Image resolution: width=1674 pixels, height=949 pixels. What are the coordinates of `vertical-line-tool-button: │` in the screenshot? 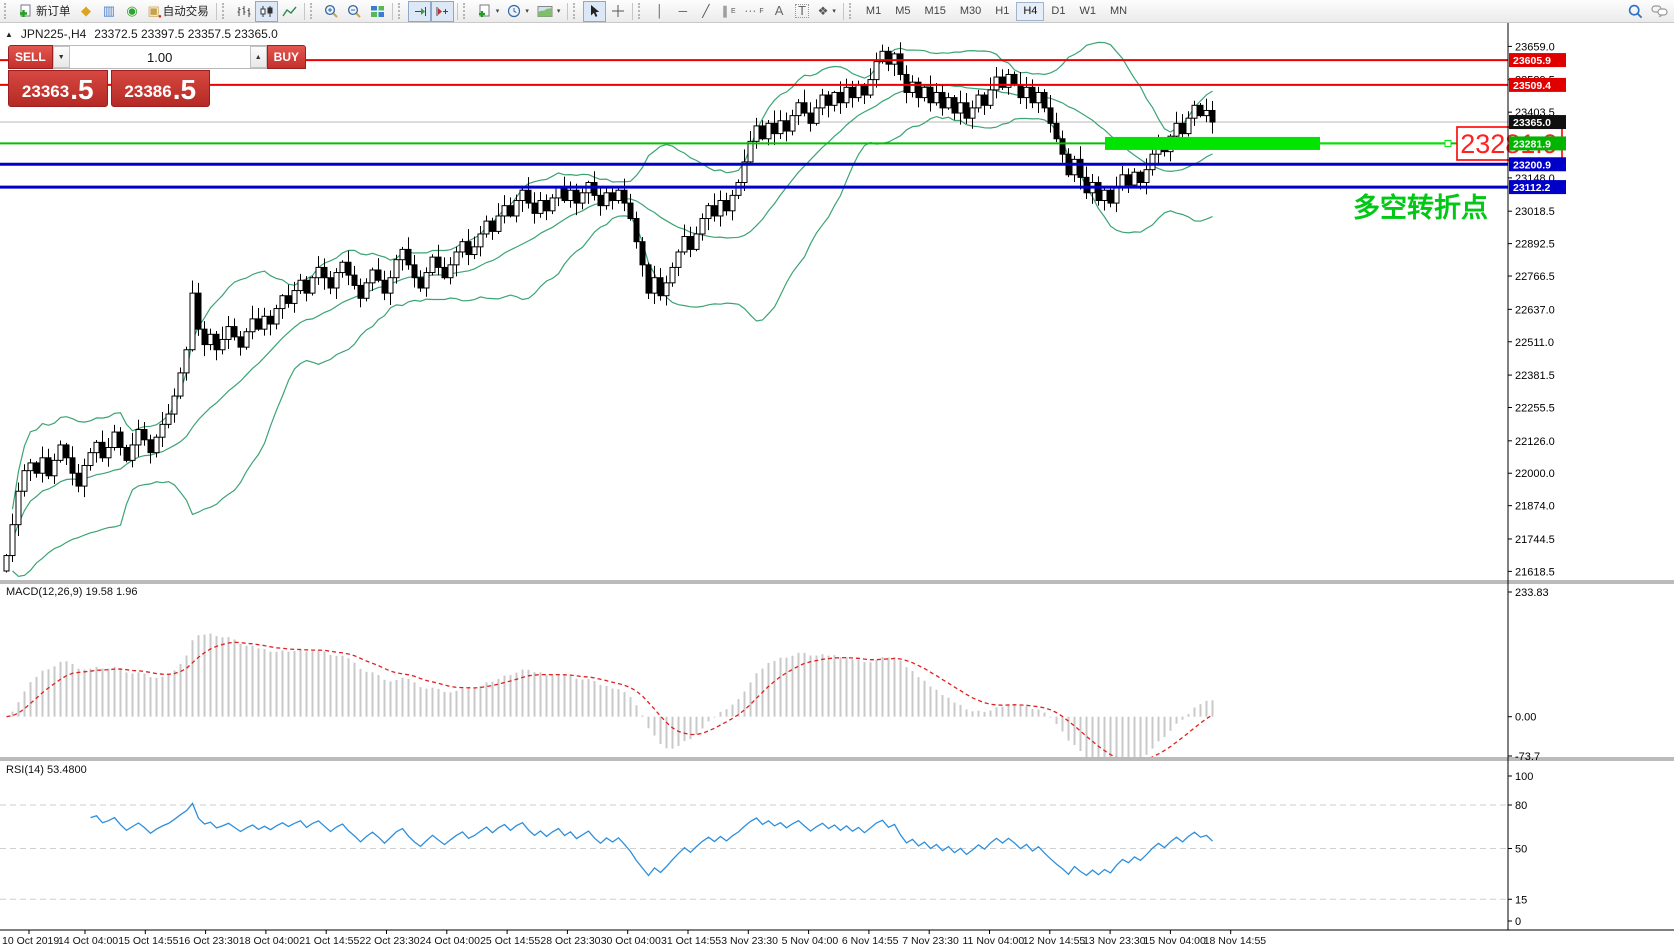 It's located at (659, 11).